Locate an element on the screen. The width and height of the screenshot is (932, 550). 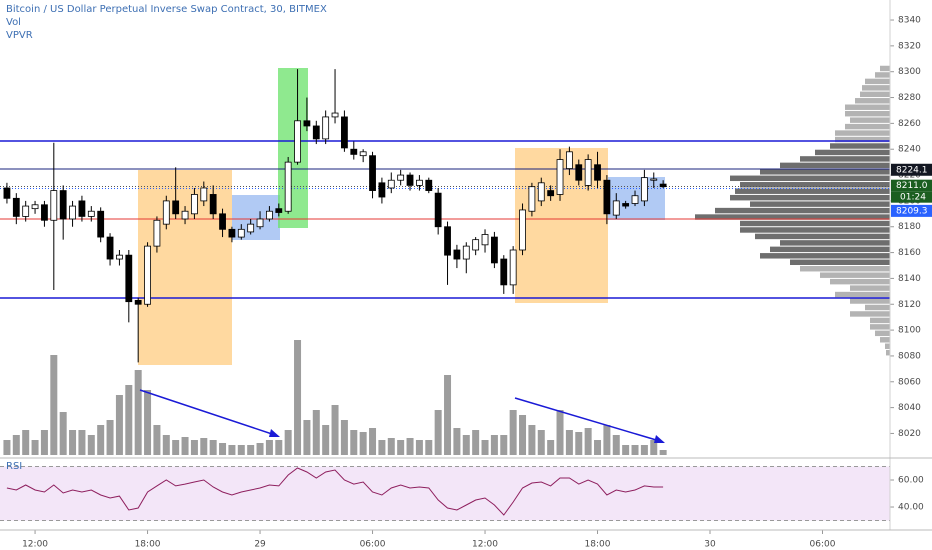
x-tick-label: 30 is located at coordinates (710, 545).